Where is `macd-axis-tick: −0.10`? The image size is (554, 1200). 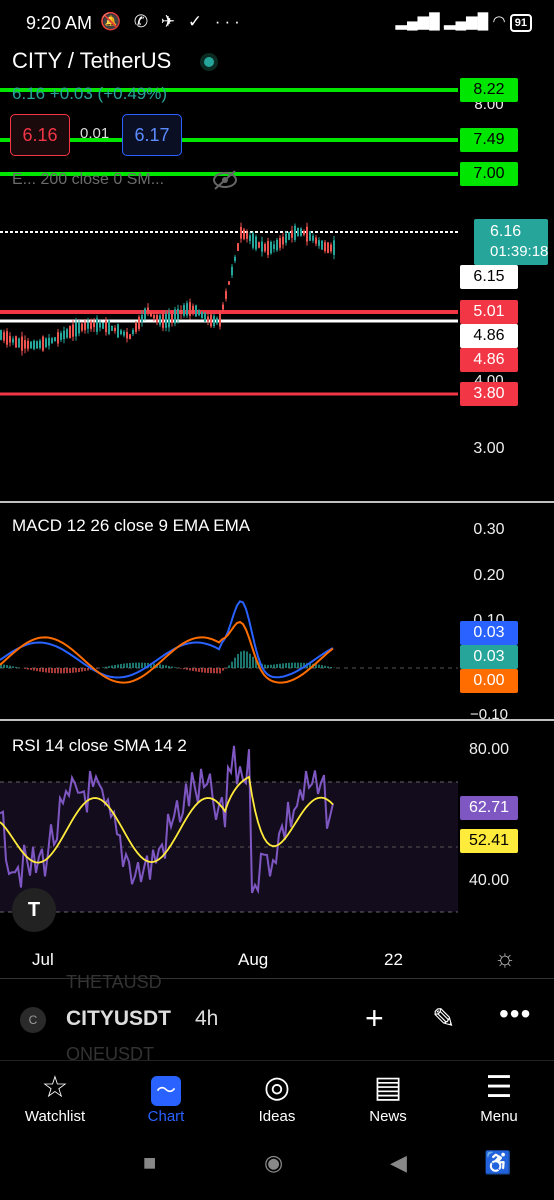 macd-axis-tick: −0.10 is located at coordinates (489, 714).